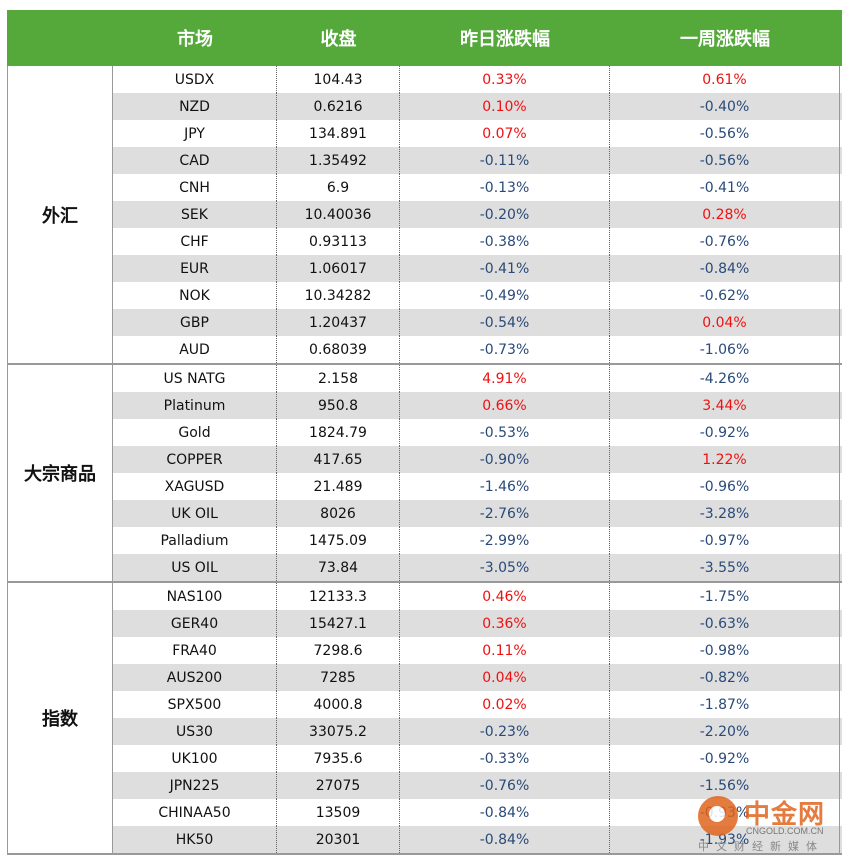 This screenshot has width=855, height=864. What do you see at coordinates (338, 785) in the screenshot?
I see `cell-close: 27075` at bounding box center [338, 785].